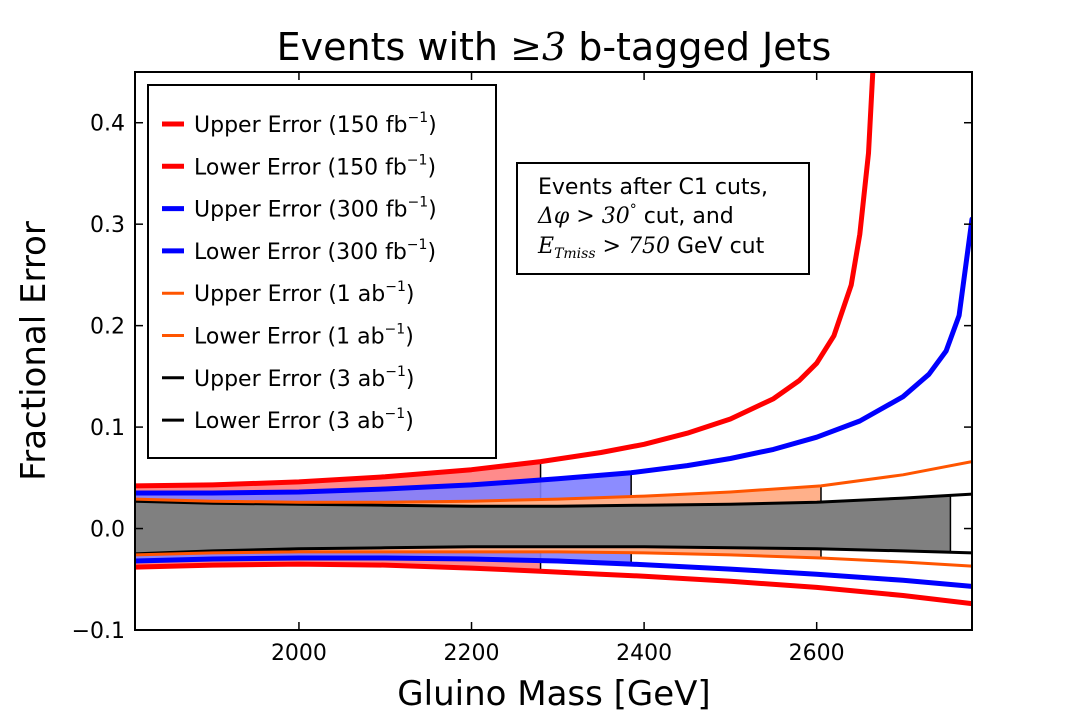  I want to click on legend-label: Lower Error (3 ab−1), so click(304, 420).